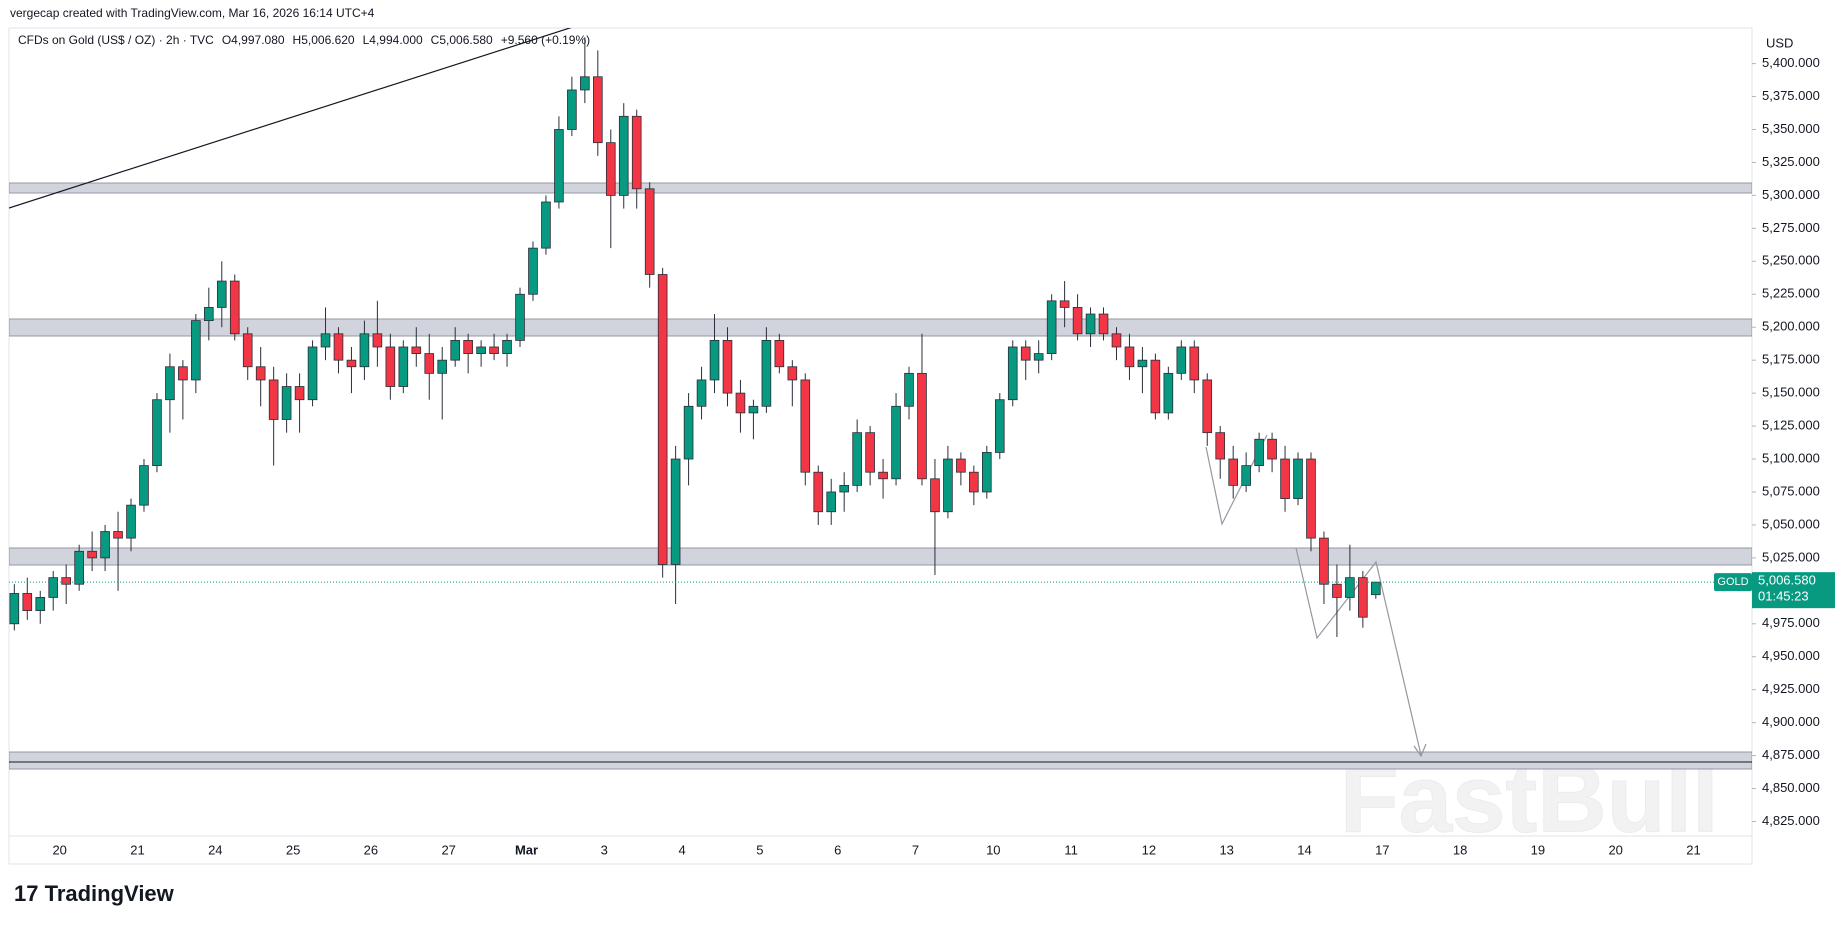 The width and height of the screenshot is (1835, 925). Describe the element at coordinates (1538, 849) in the screenshot. I see `x-tick-label: 19` at that location.